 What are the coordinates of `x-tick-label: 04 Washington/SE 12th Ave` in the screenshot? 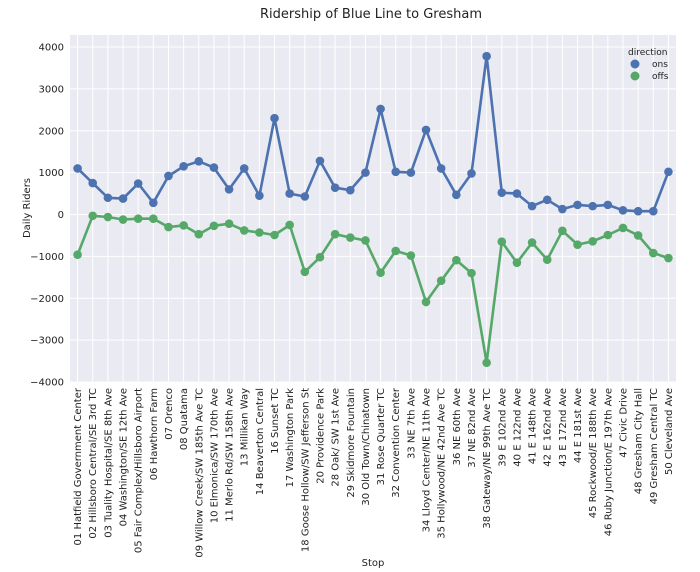 It's located at (124, 457).